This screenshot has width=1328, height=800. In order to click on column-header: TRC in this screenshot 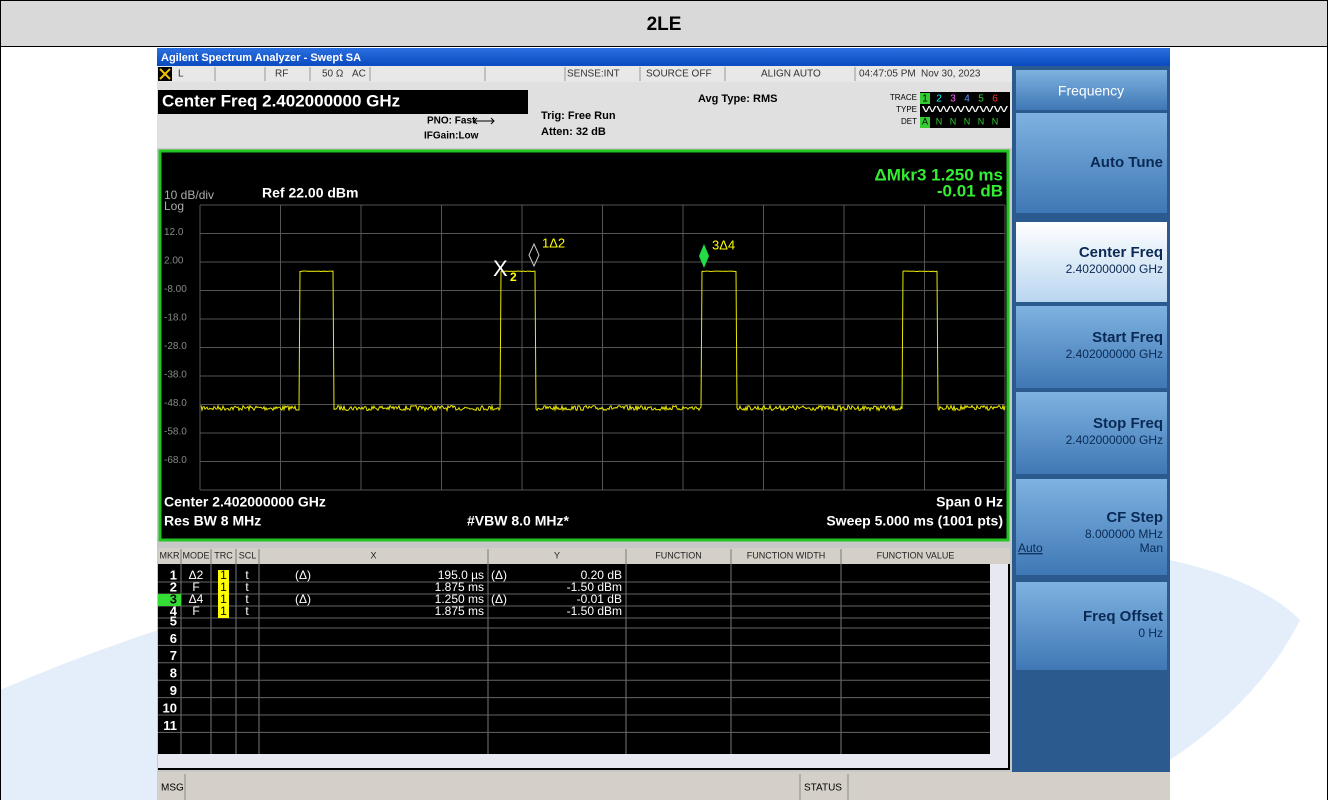, I will do `click(223, 555)`.